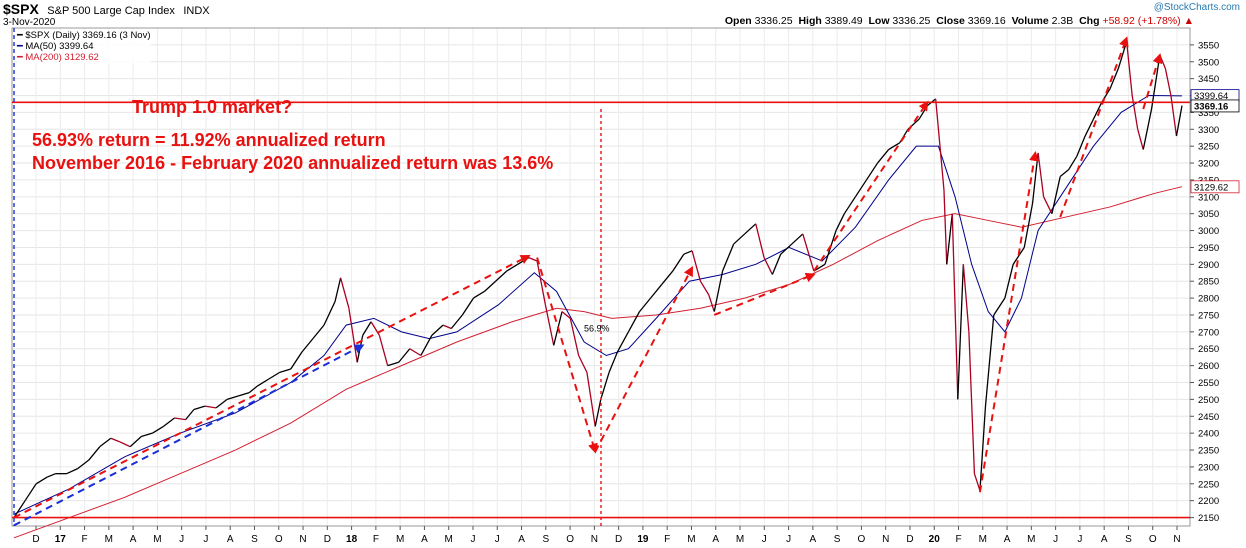  What do you see at coordinates (302, 539) in the screenshot?
I see `x-tick-label: N` at bounding box center [302, 539].